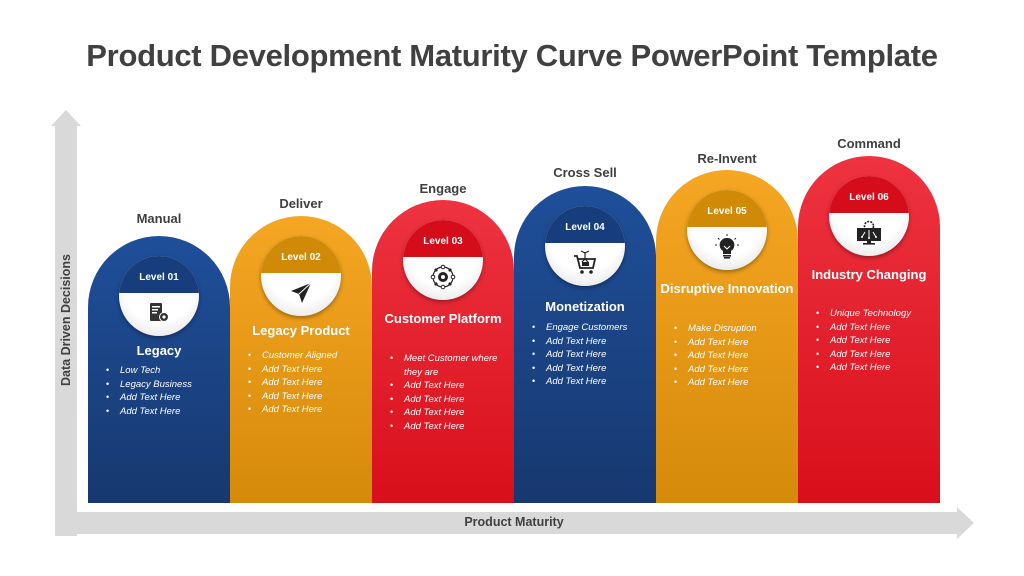 The width and height of the screenshot is (1024, 576). Describe the element at coordinates (159, 218) in the screenshot. I see `stage-label-1: Manual` at that location.